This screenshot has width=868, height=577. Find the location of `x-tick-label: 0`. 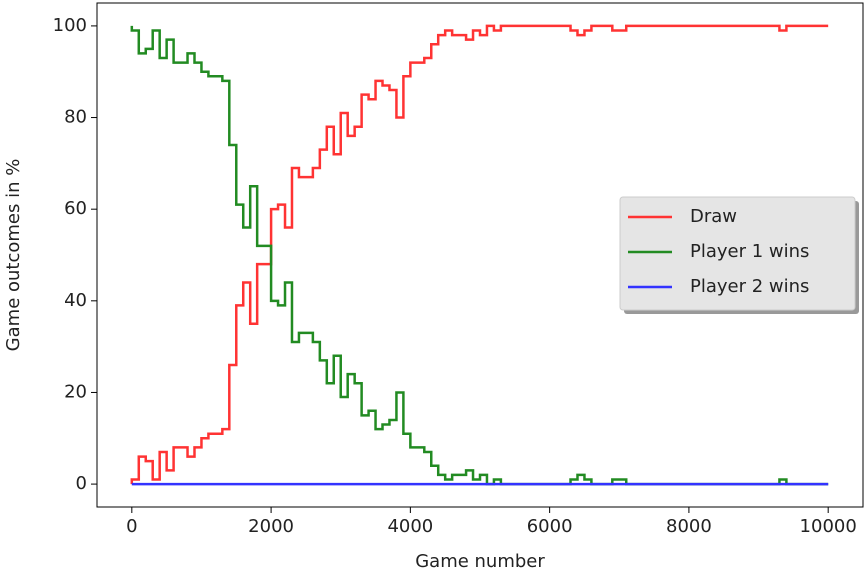

x-tick-label: 0 is located at coordinates (131, 526).